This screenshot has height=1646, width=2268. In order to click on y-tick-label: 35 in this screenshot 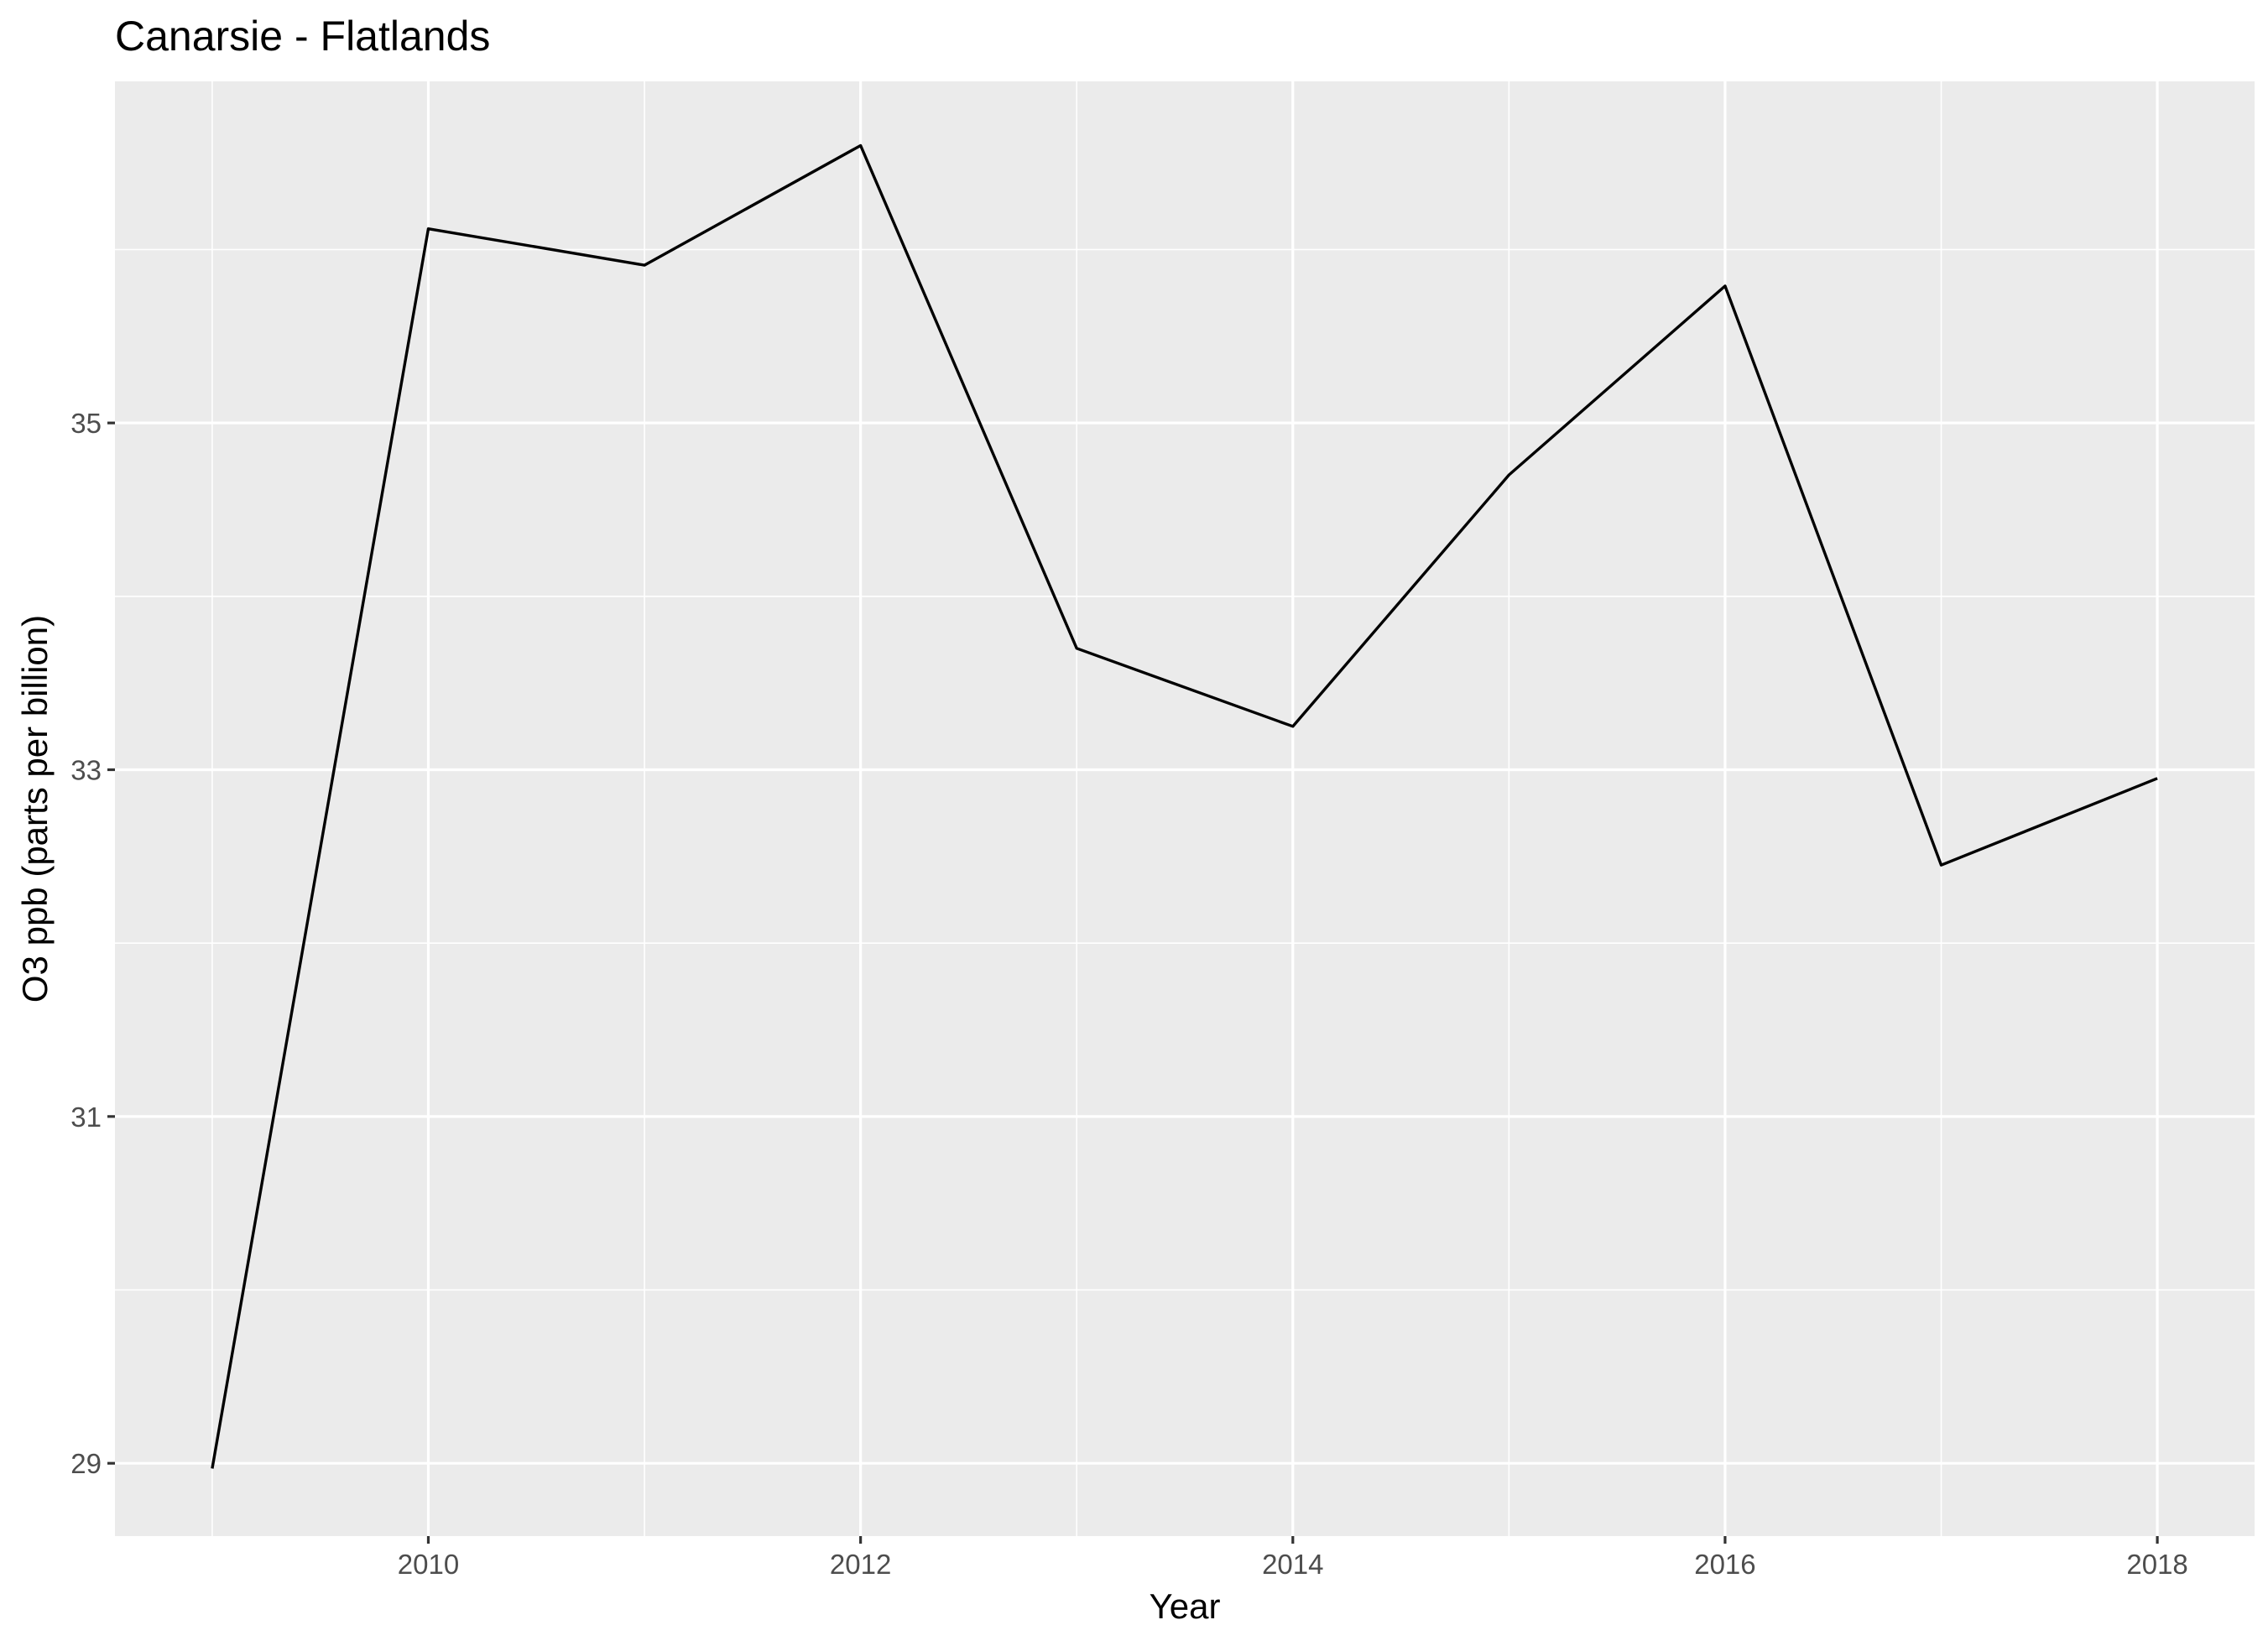, I will do `click(86, 424)`.